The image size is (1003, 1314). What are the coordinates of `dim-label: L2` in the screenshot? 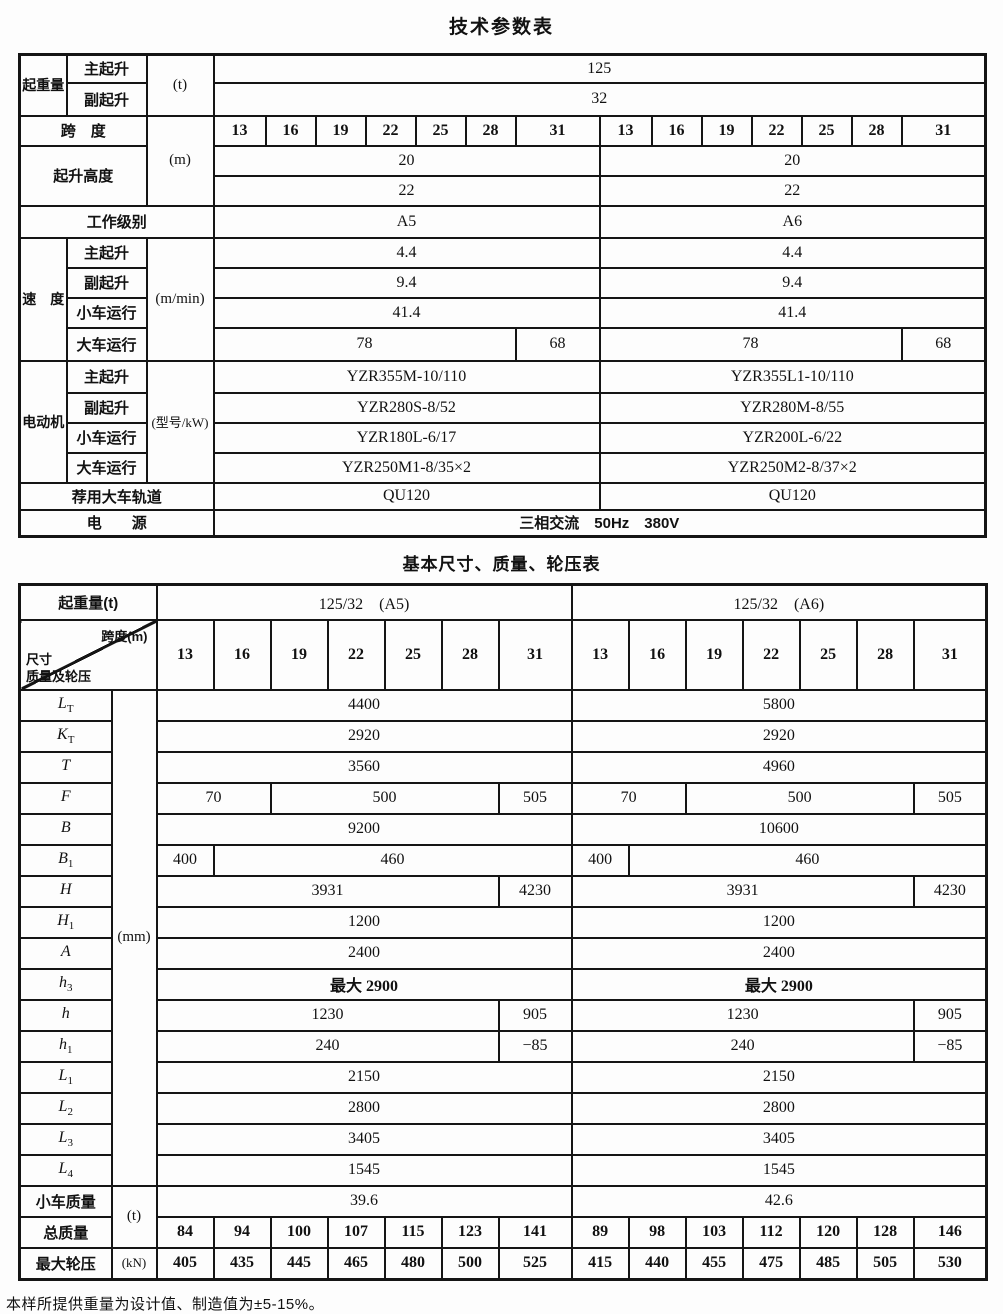 It's located at (65, 1108).